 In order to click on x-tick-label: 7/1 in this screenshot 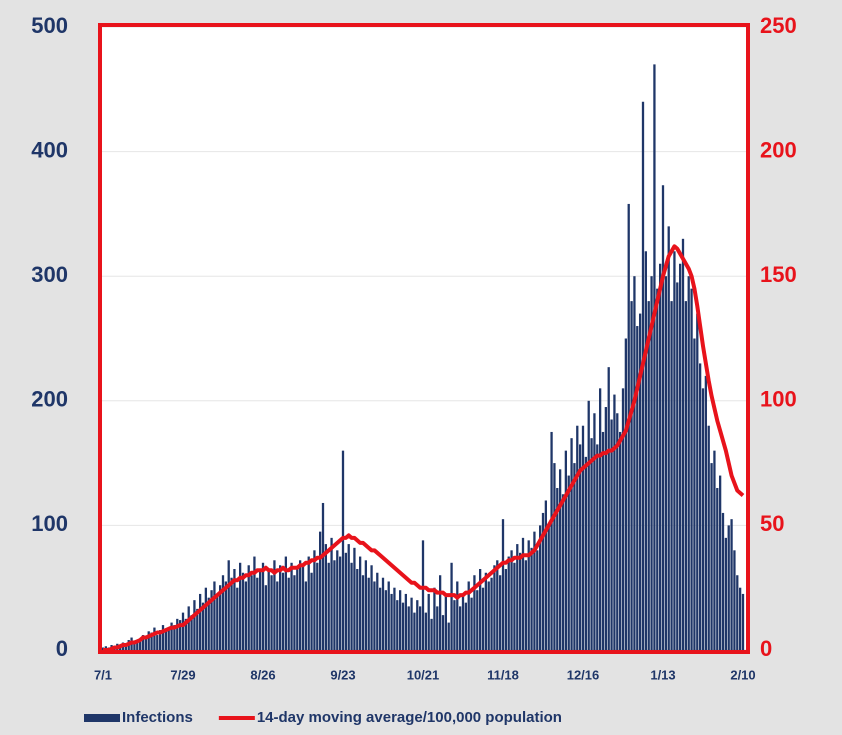, I will do `click(103, 674)`.